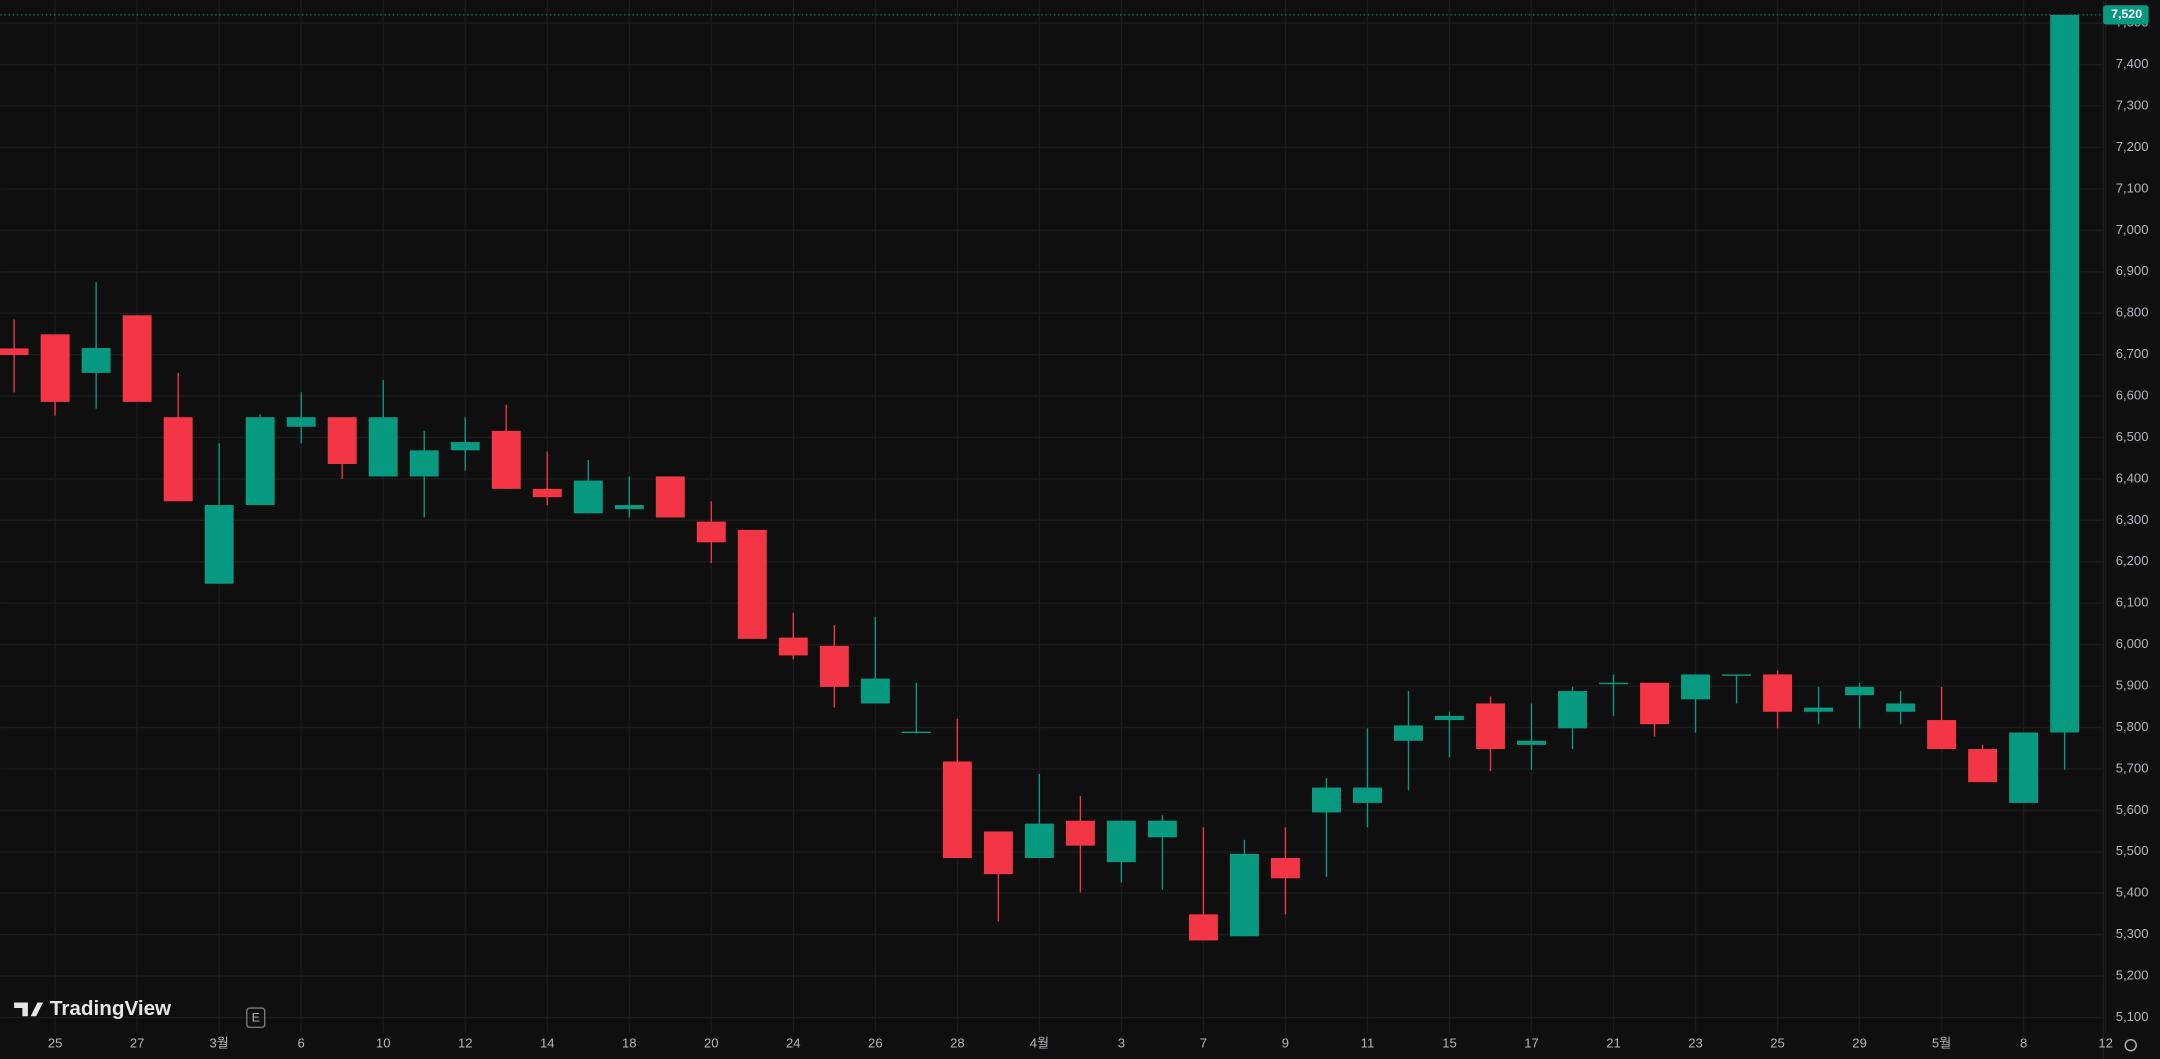 The height and width of the screenshot is (1059, 2160). I want to click on event-badge: E, so click(256, 1018).